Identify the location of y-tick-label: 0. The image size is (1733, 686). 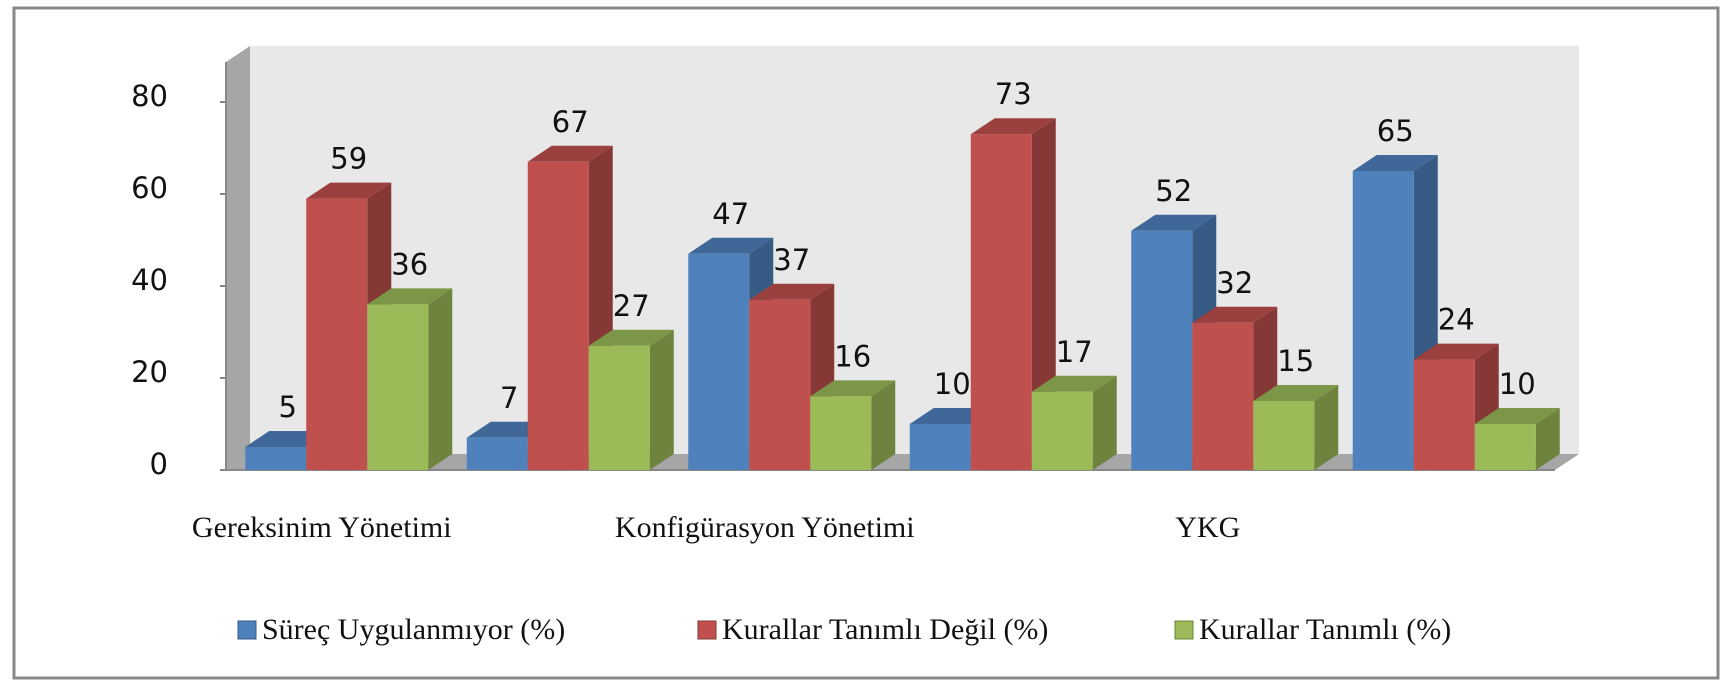
(159, 464).